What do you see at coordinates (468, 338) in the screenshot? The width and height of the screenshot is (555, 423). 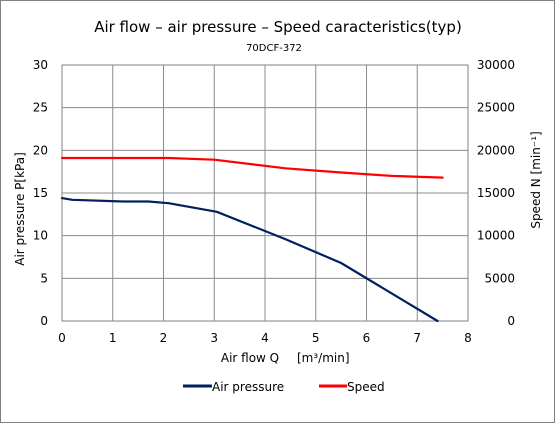 I see `x-tick-label: 8` at bounding box center [468, 338].